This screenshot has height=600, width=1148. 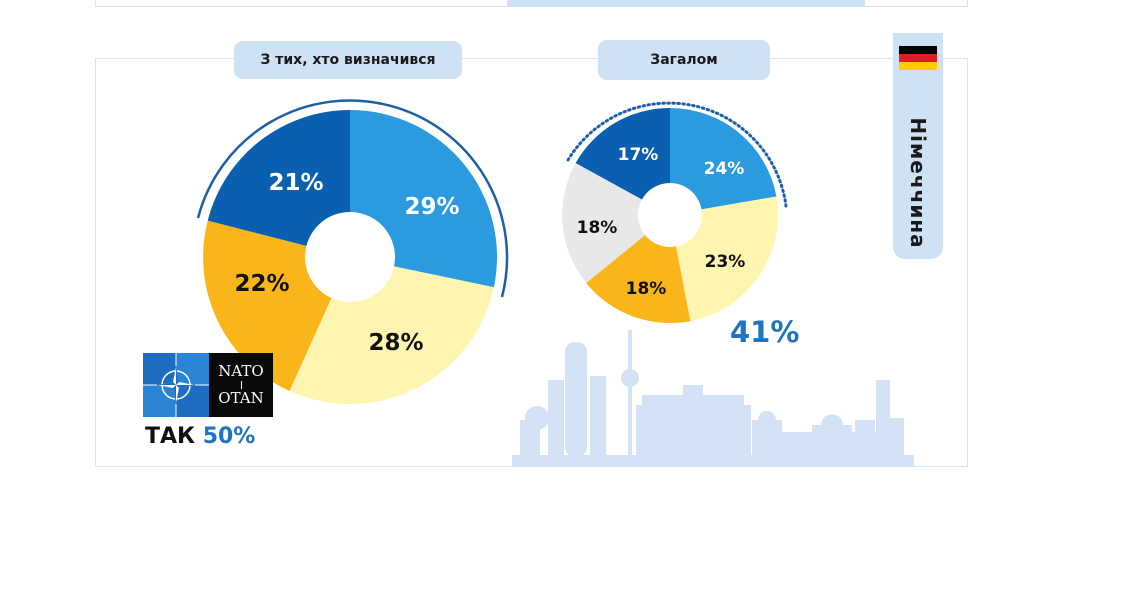 I want to click on overall-value: 41%, so click(x=765, y=332).